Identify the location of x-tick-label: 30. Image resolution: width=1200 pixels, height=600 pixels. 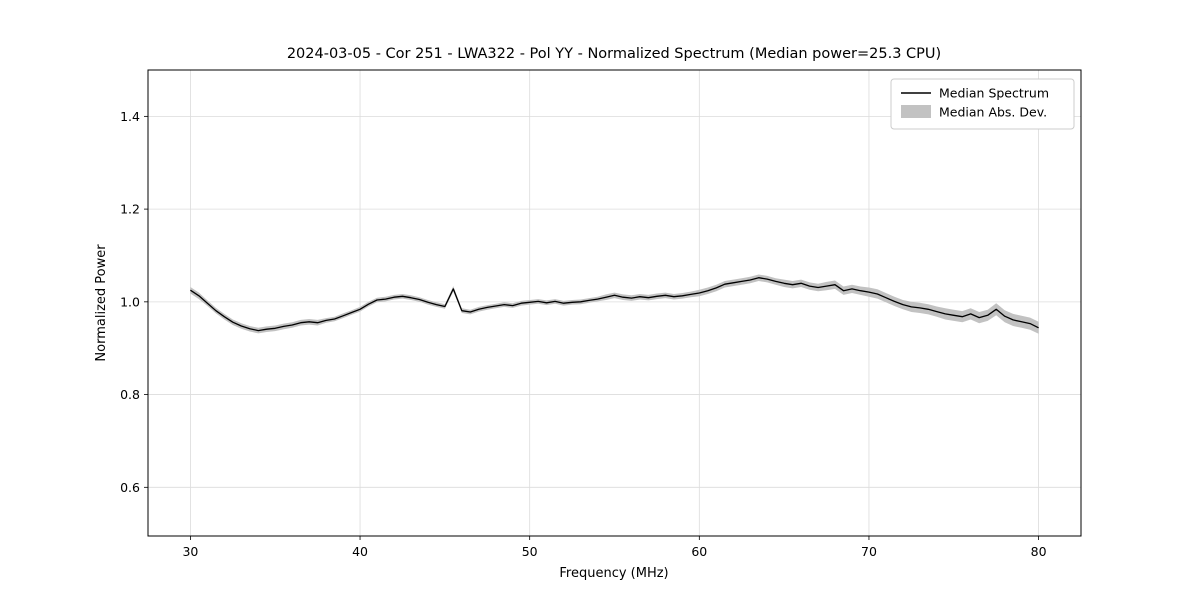
(190, 551).